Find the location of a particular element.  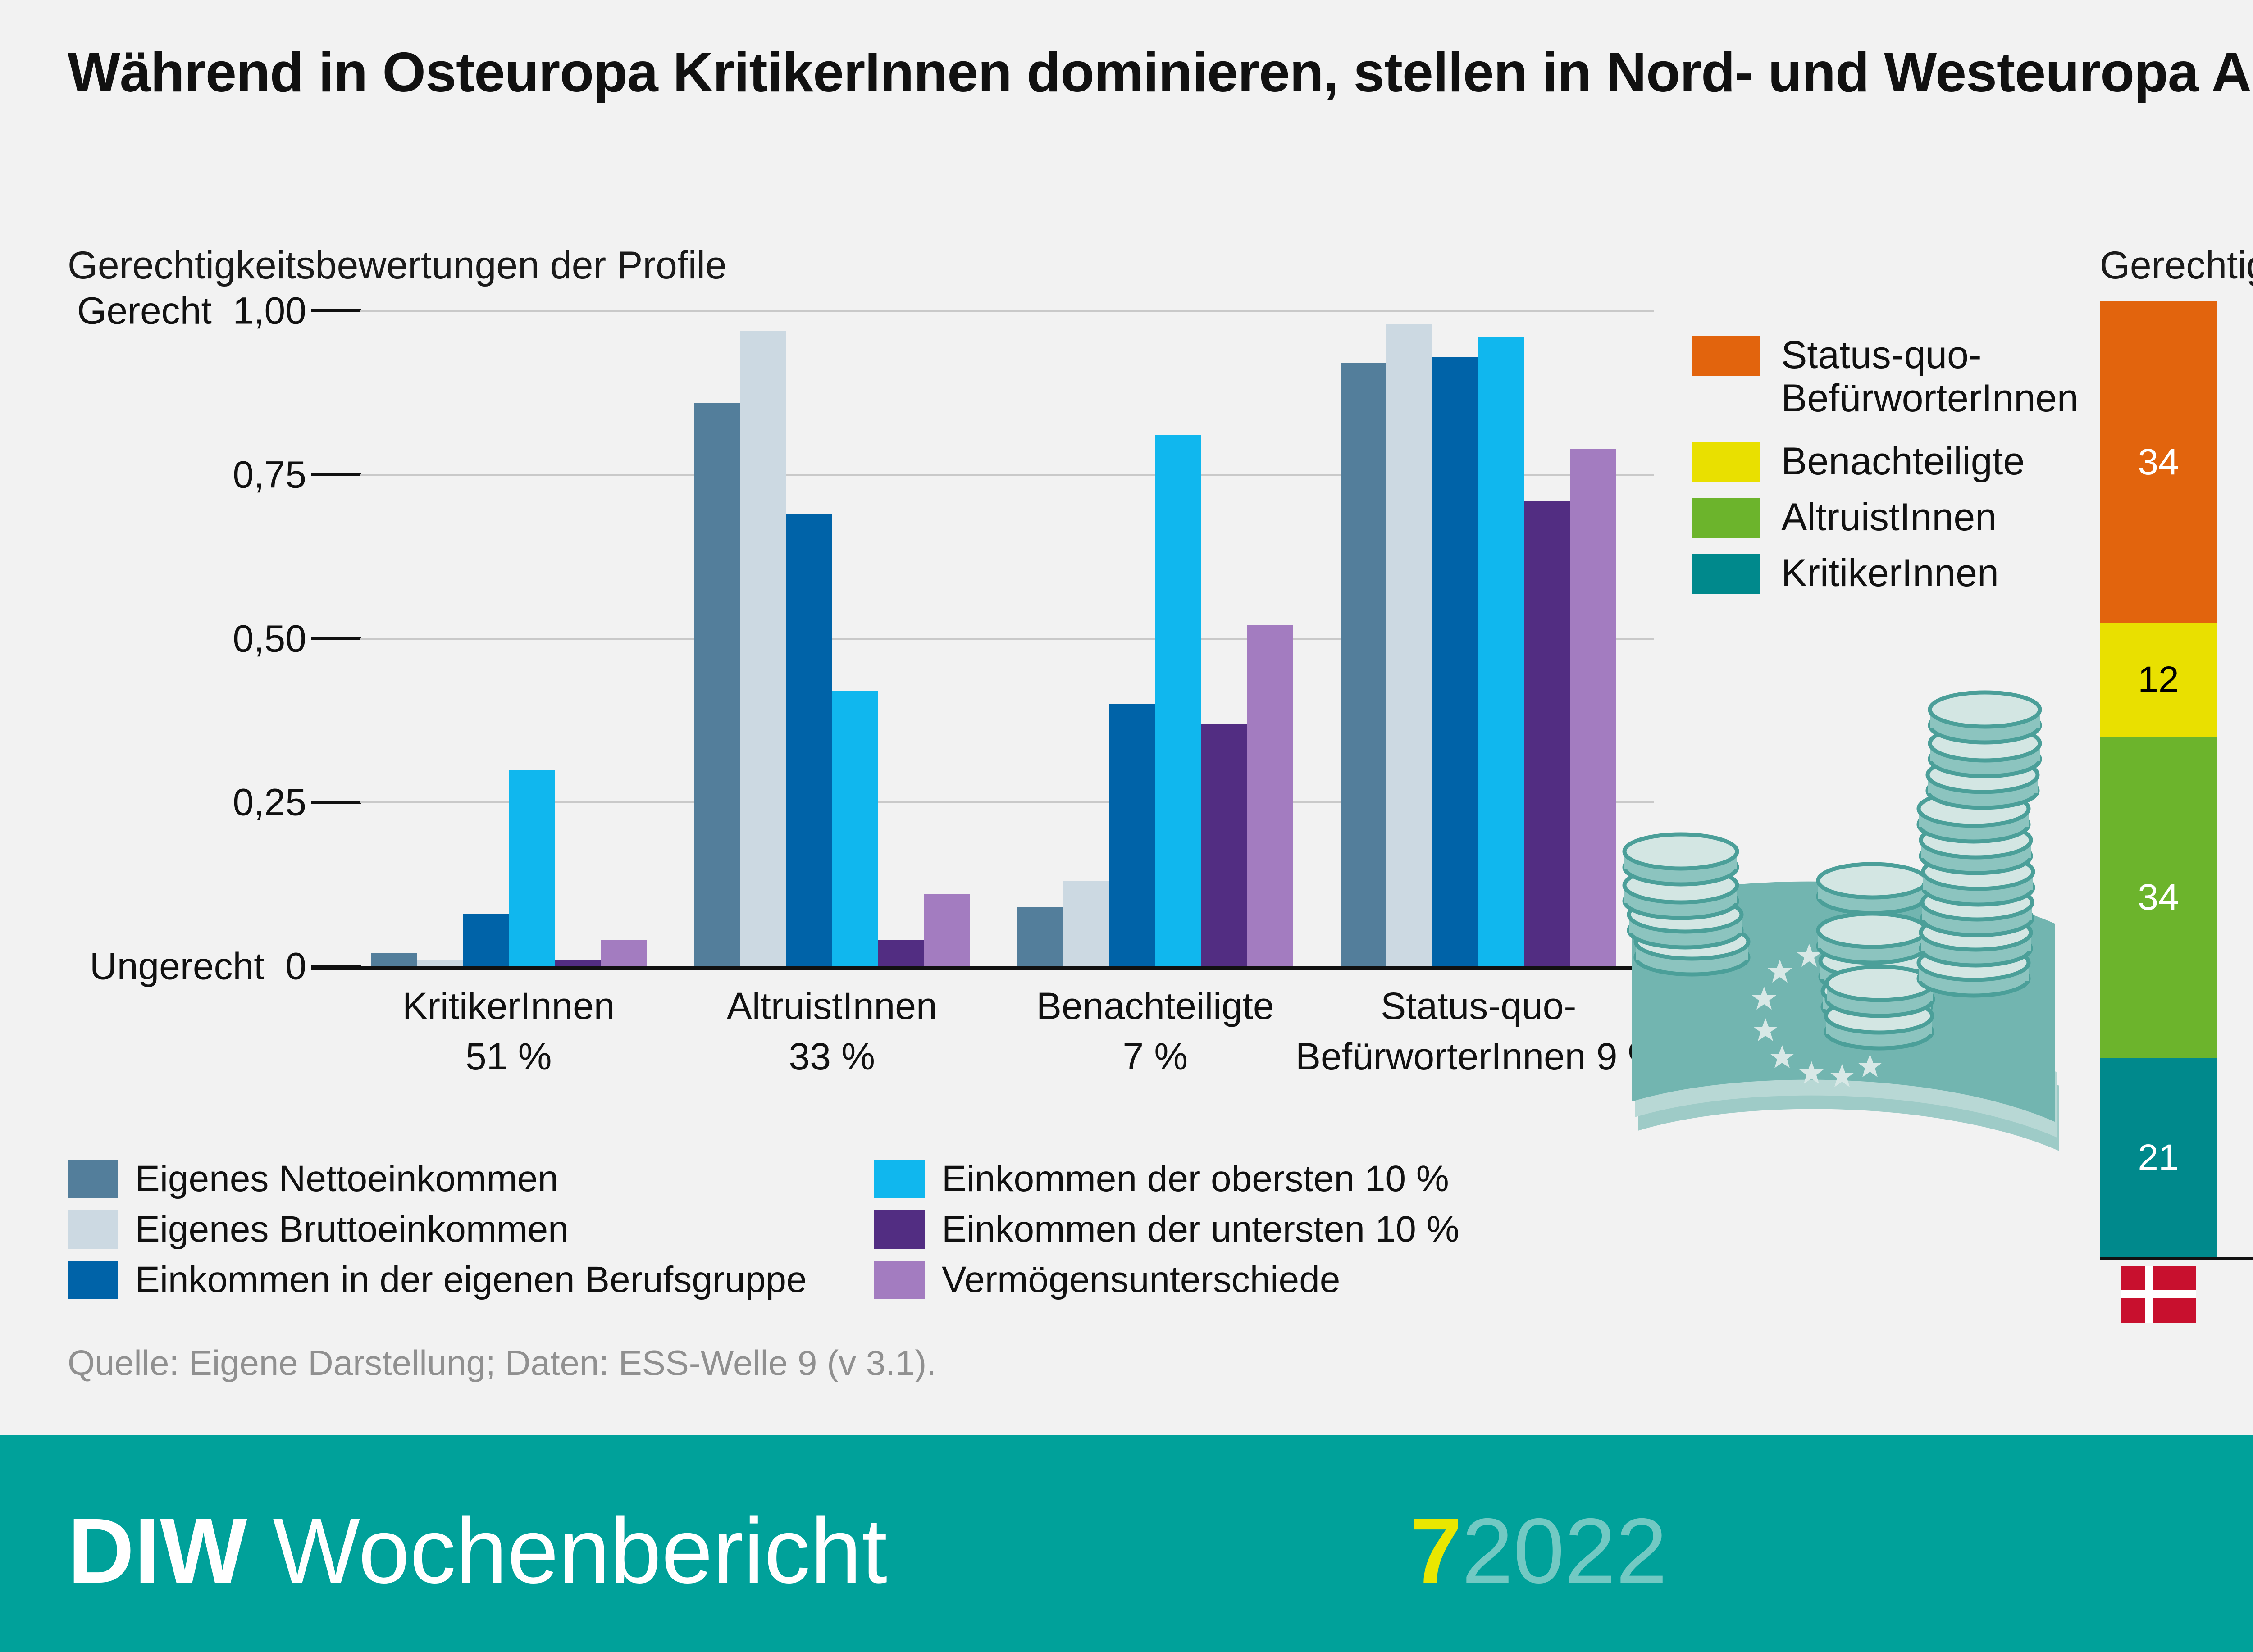

footer-band: DIW Wochenbericht 72022 DIW BERLIN is located at coordinates (1126, 1543).